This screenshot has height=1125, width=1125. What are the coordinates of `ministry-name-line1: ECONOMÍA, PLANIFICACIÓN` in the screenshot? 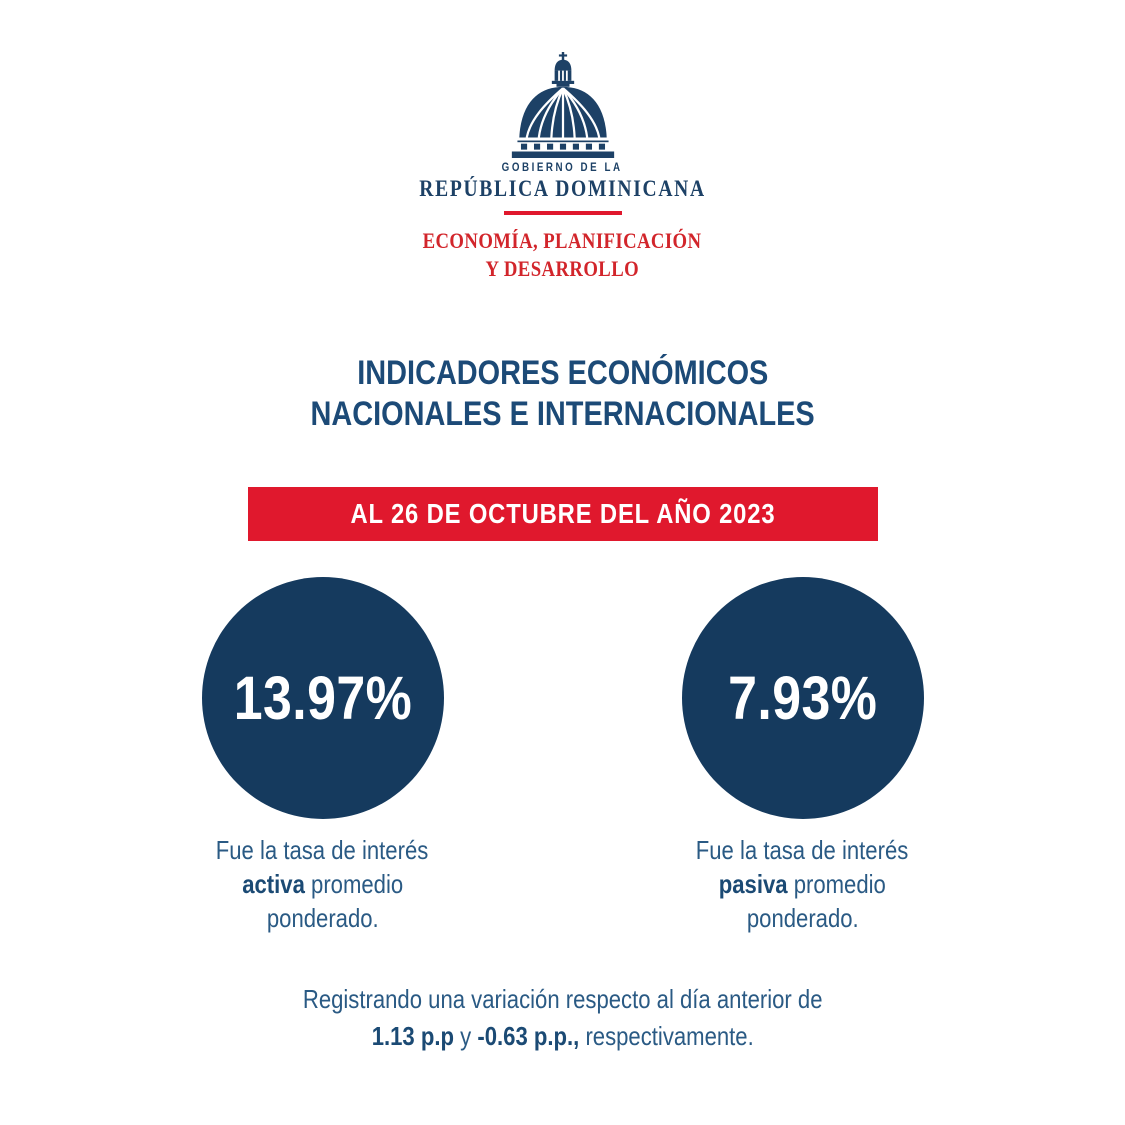 It's located at (562, 240).